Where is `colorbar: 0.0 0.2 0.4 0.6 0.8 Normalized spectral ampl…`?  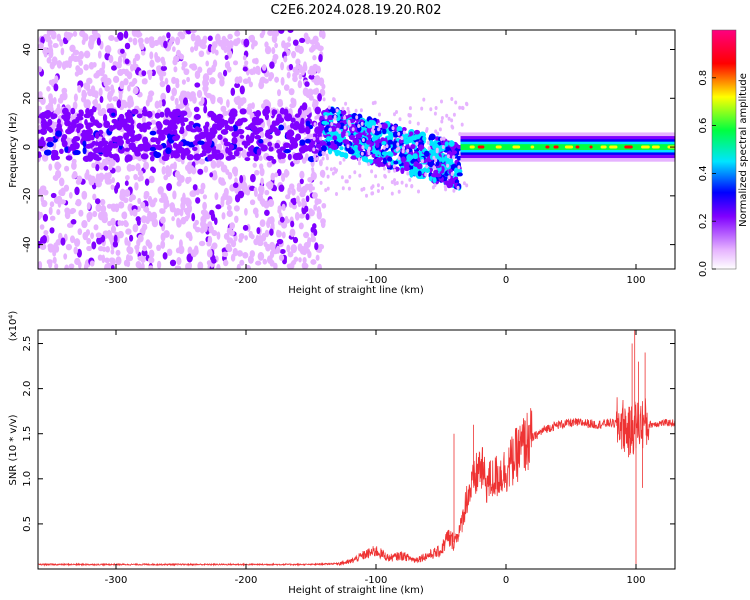 colorbar: 0.0 0.2 0.4 0.6 0.8 Normalized spectral ampl… is located at coordinates (723, 153).